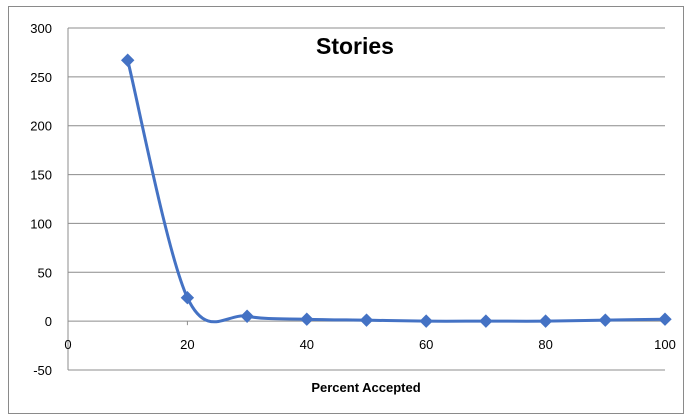 The image size is (689, 417). I want to click on y-tick-label: 300, so click(41, 28).